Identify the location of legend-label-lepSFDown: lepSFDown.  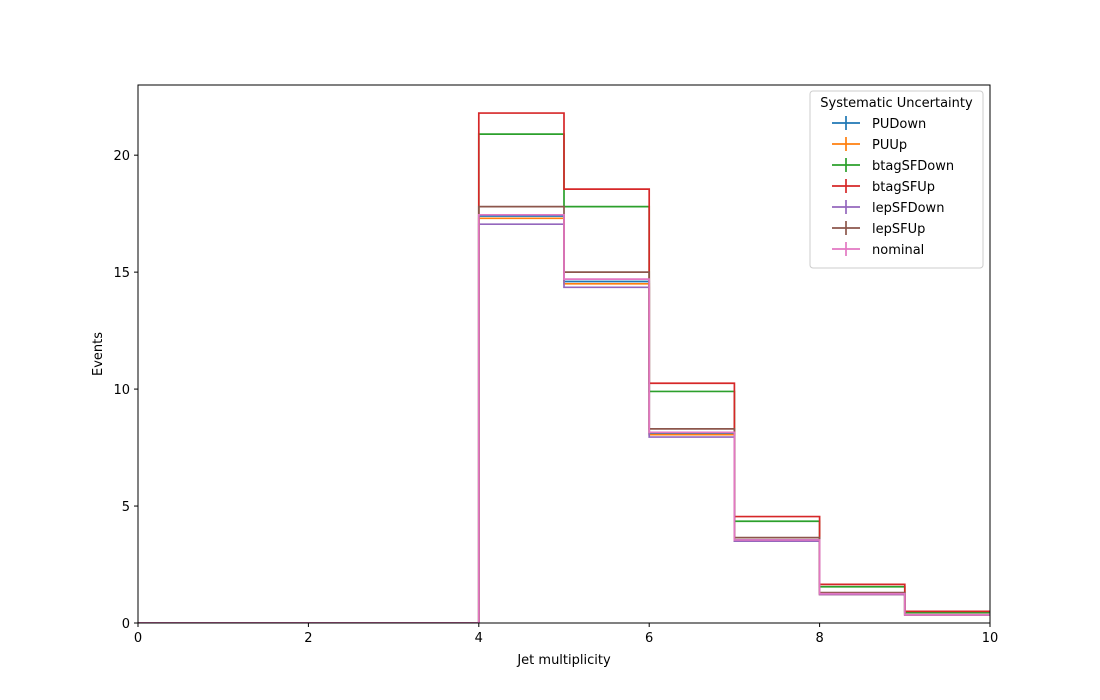
(908, 208).